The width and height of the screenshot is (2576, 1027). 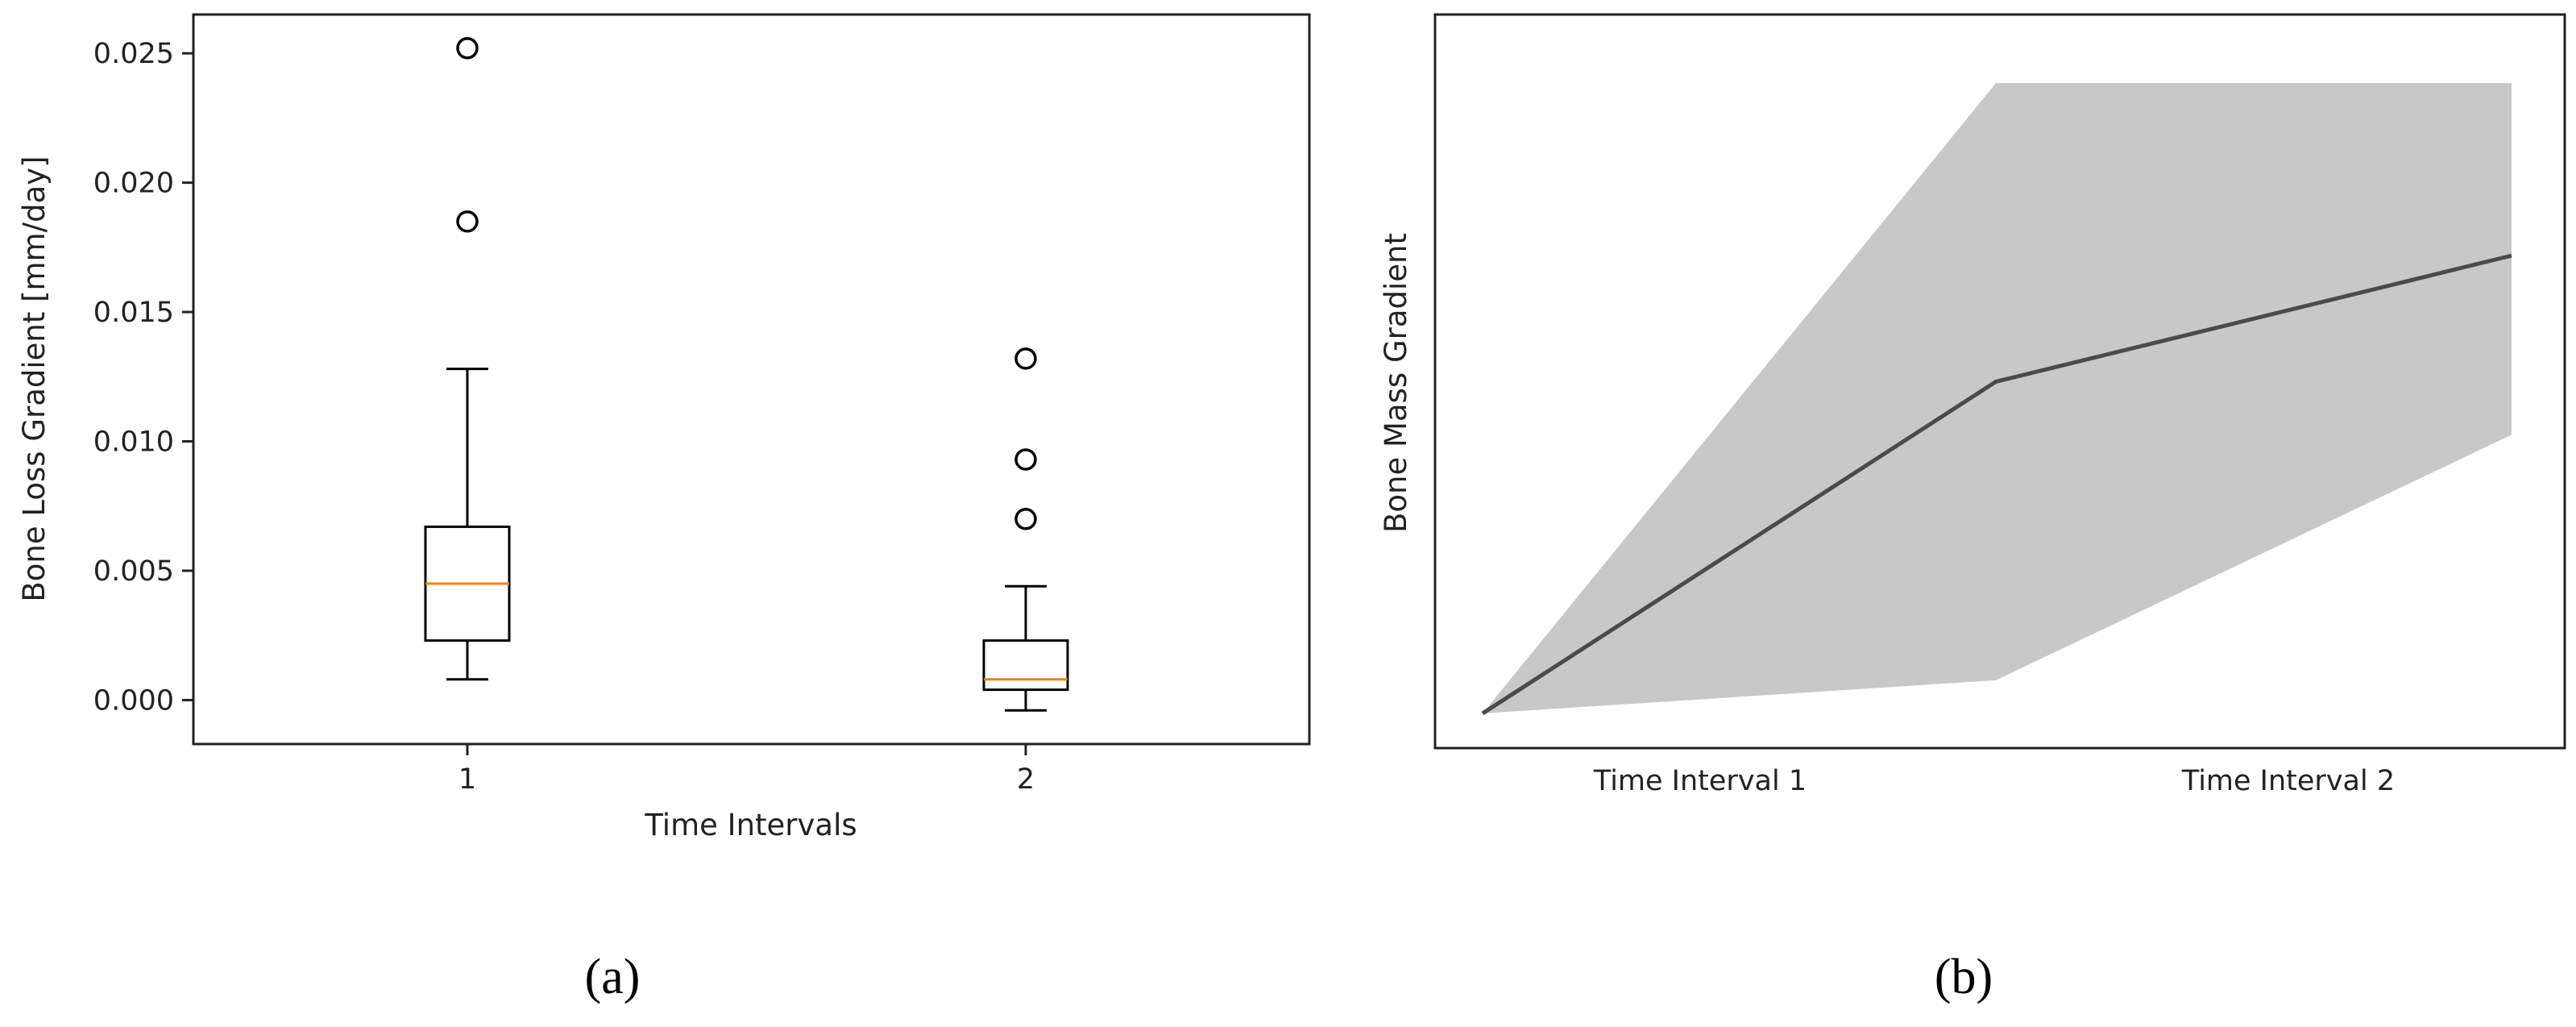 I want to click on y-tick-label: 0.025, so click(x=133, y=54).